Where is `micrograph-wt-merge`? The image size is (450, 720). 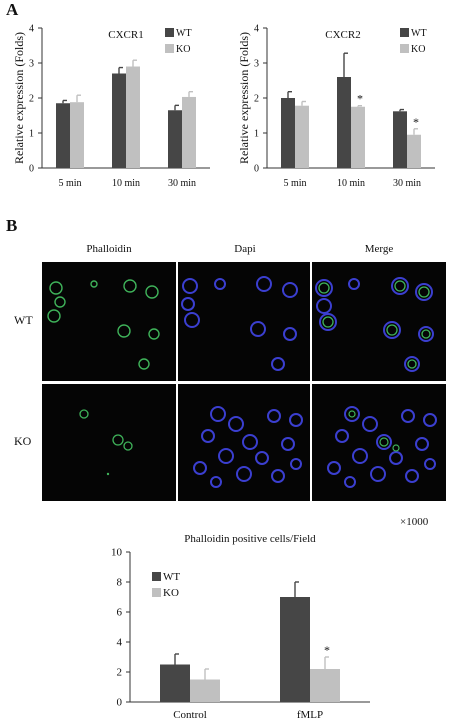
micrograph-wt-merge is located at coordinates (379, 321).